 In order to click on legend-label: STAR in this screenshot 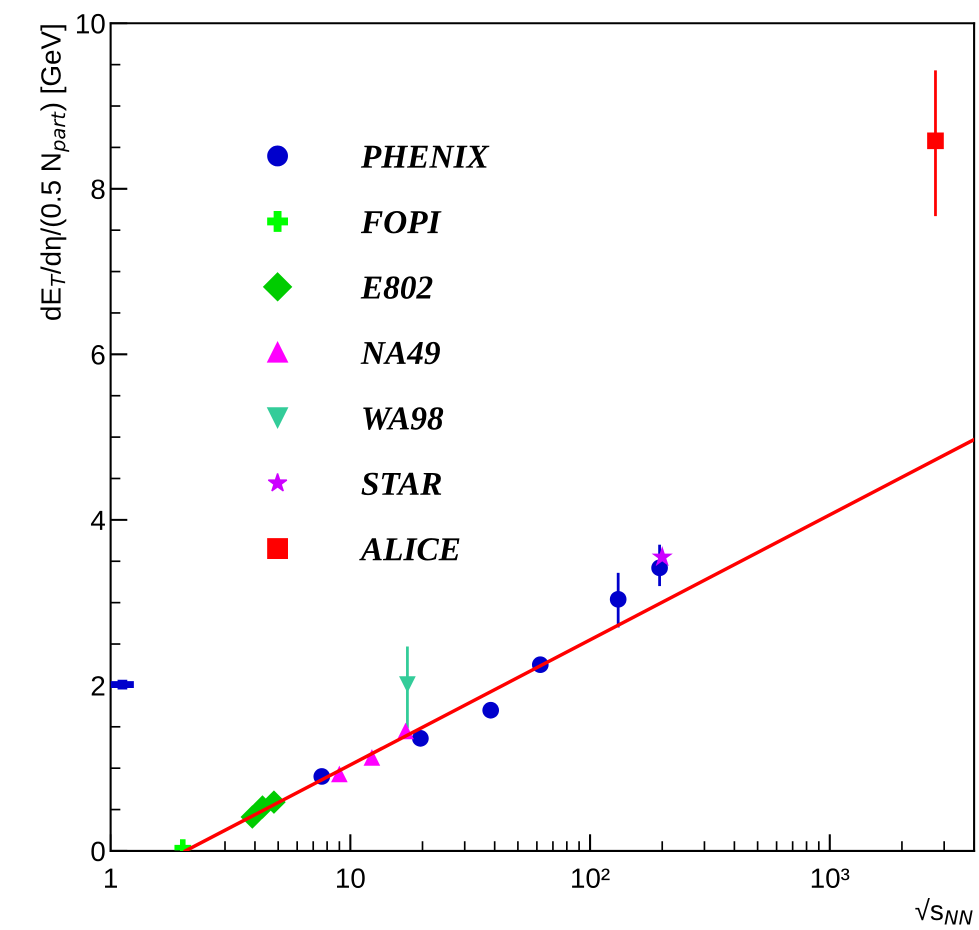, I will do `click(402, 484)`.